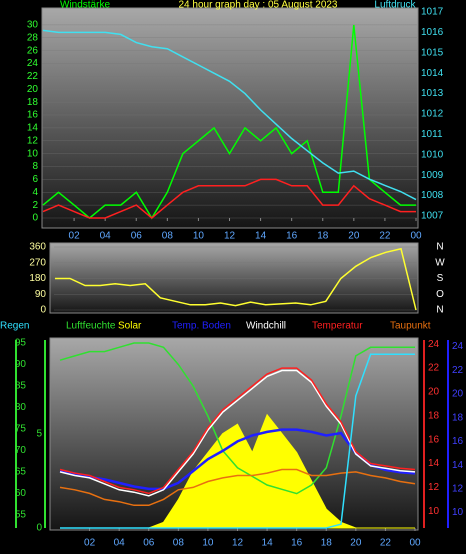 This screenshot has height=554, width=466. I want to click on x-tick-label: 14, so click(268, 543).